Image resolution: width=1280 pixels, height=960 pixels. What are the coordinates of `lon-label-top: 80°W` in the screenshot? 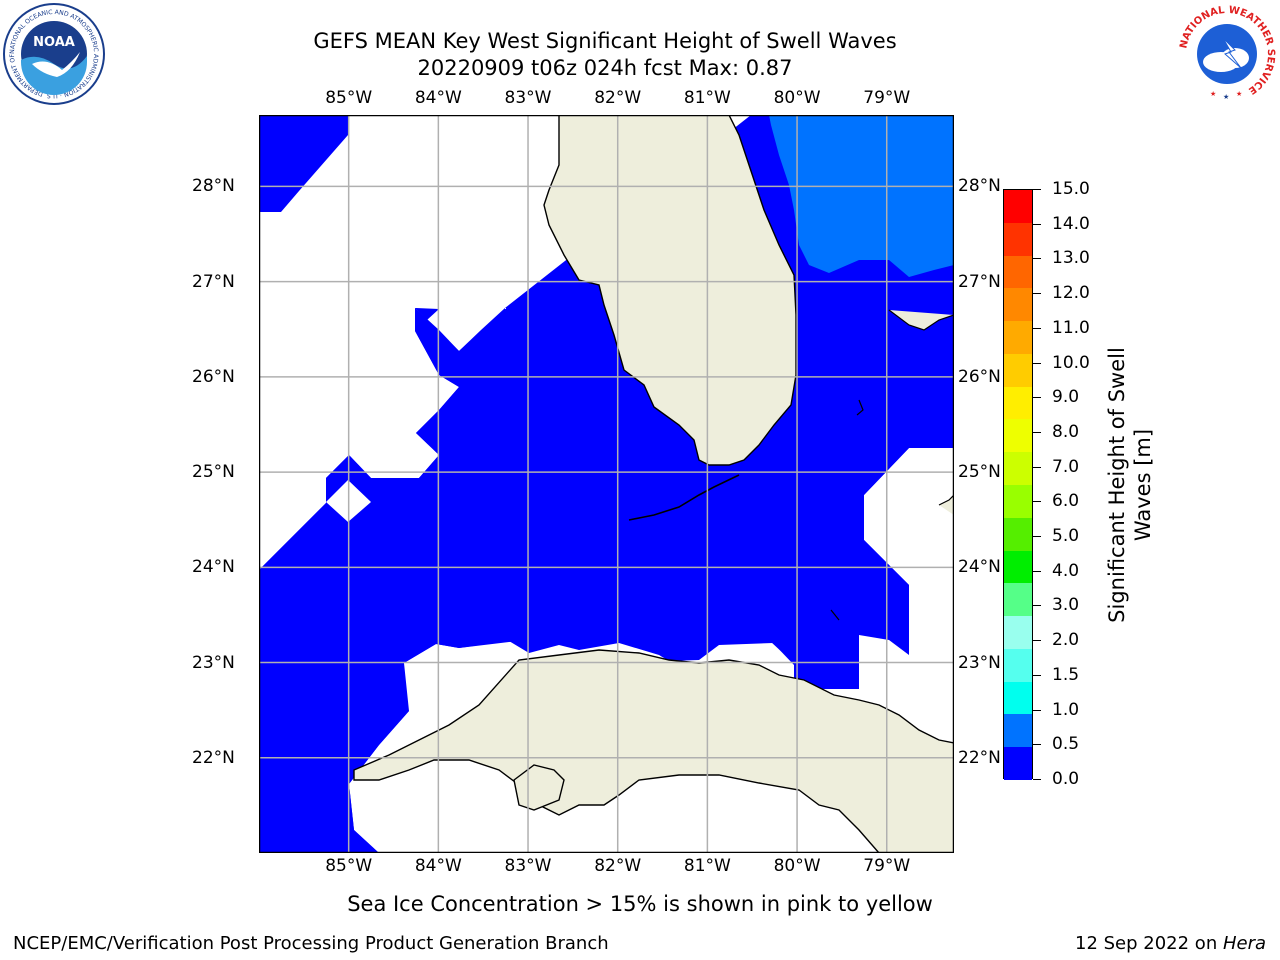 It's located at (797, 98).